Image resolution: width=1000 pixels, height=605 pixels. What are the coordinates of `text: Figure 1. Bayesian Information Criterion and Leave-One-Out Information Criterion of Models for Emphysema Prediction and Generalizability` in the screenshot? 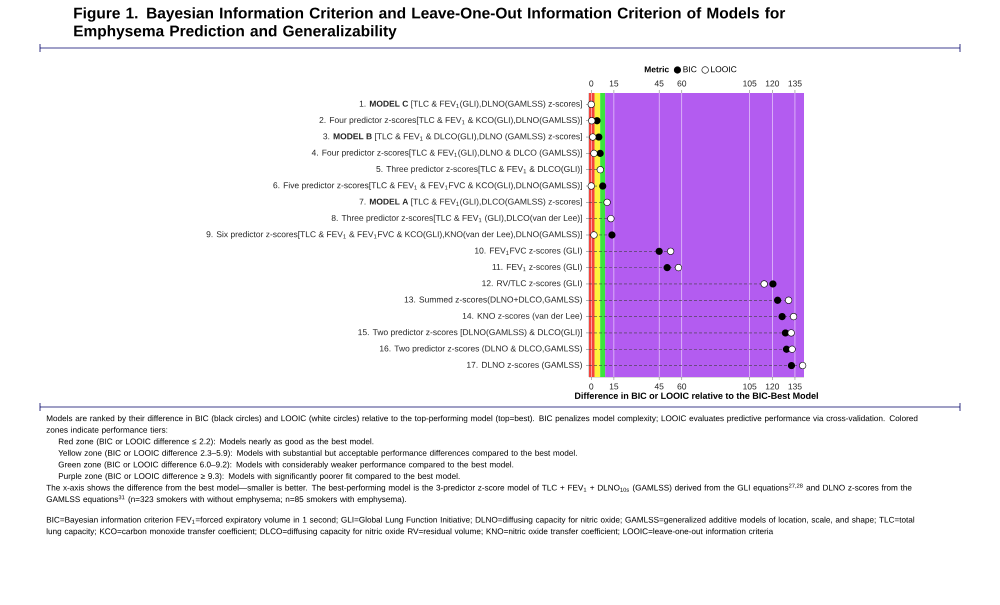 It's located at (430, 23).